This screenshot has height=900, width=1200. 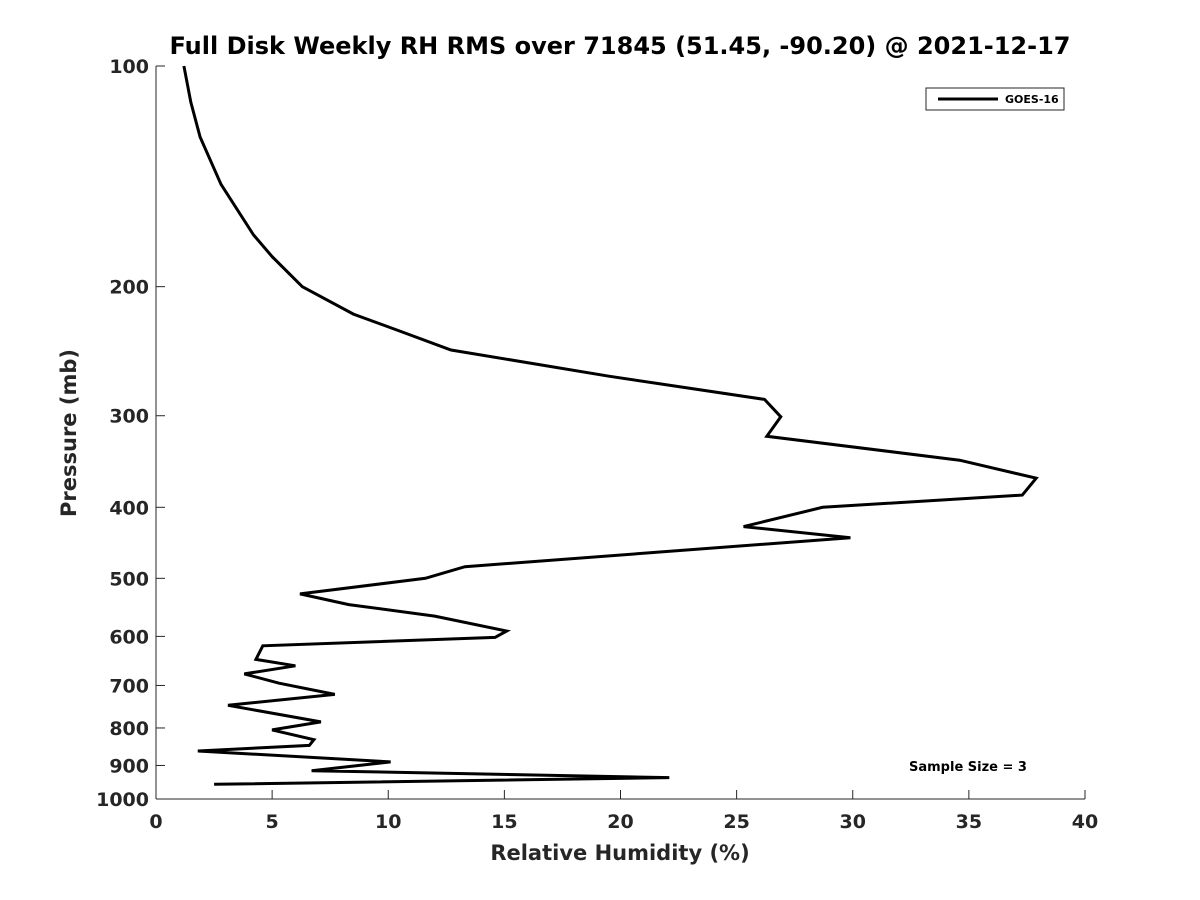 What do you see at coordinates (272, 822) in the screenshot?
I see `x-tick-label: 5` at bounding box center [272, 822].